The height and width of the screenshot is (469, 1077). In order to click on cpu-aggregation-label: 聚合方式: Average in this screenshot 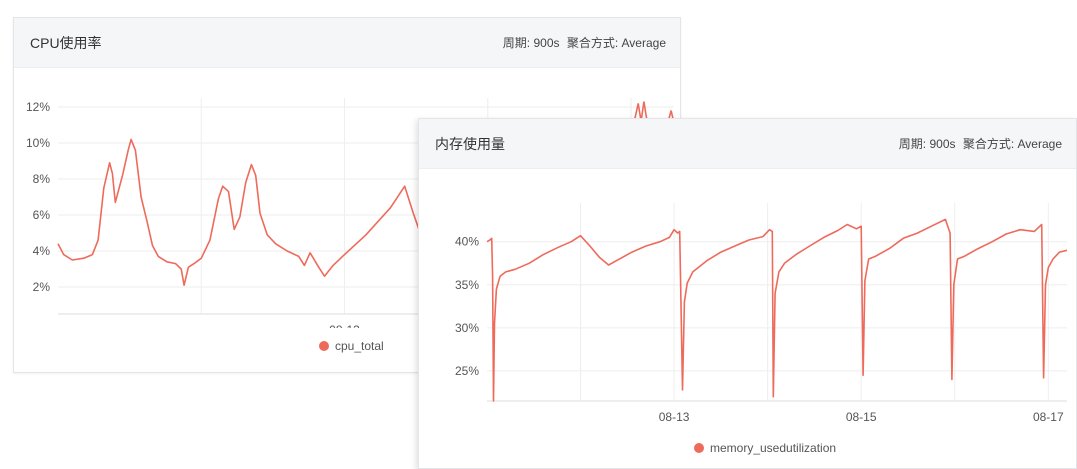, I will do `click(616, 43)`.